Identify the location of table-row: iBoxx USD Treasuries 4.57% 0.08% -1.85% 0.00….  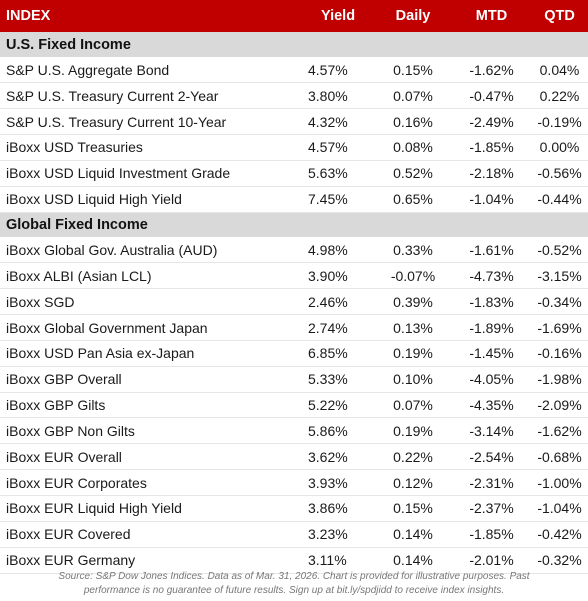
(294, 147).